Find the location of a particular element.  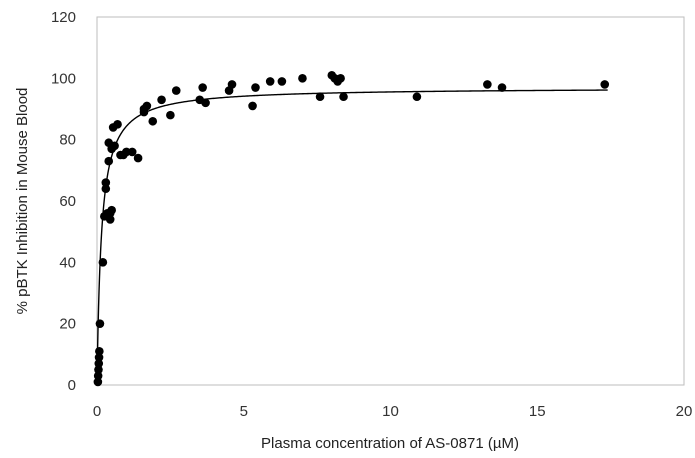

x-tick-label: 15 is located at coordinates (537, 411).